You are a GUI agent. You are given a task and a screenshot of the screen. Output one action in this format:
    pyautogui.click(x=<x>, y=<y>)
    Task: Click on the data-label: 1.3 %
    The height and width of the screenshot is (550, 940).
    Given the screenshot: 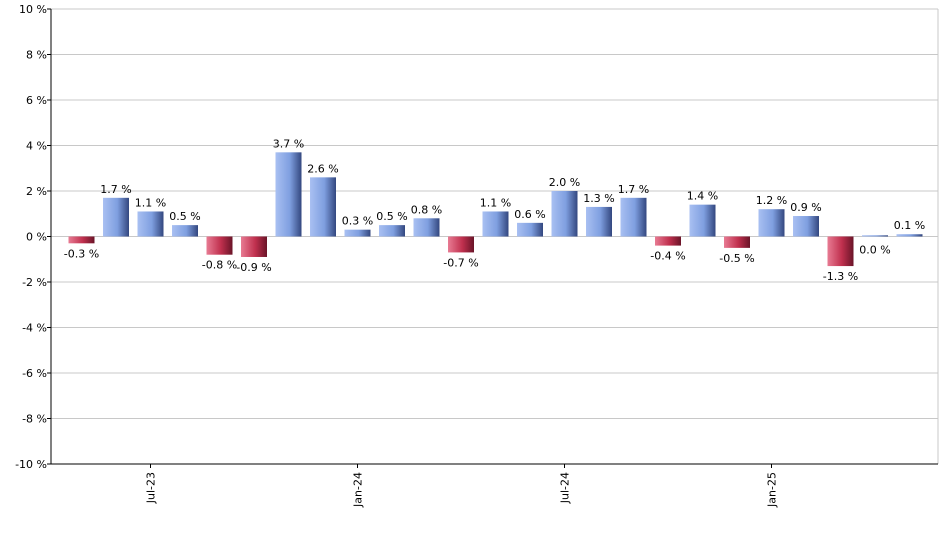 What is the action you would take?
    pyautogui.click(x=598, y=198)
    